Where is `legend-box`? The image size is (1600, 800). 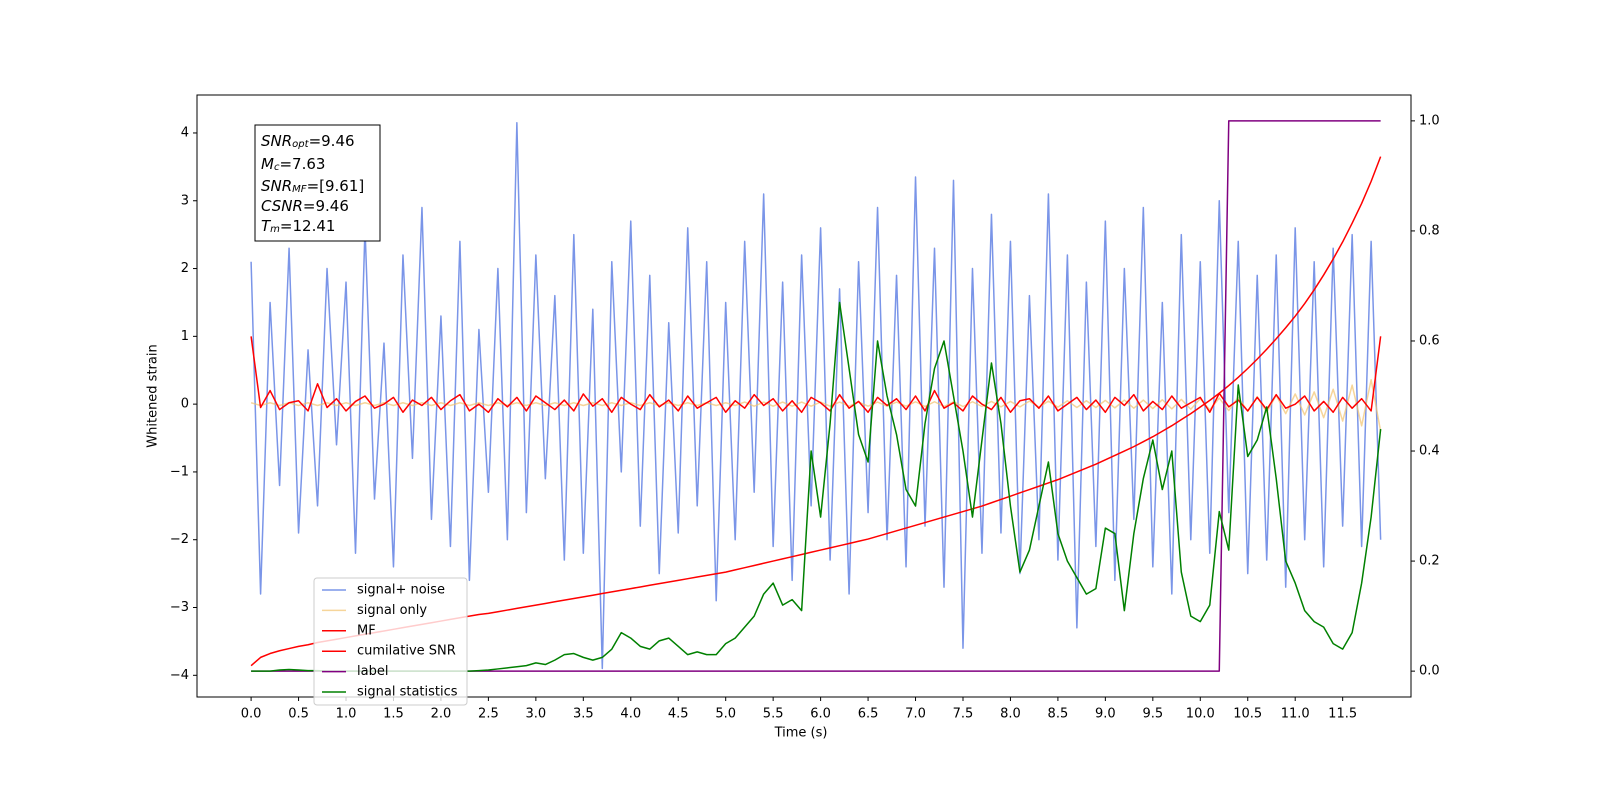
legend-box is located at coordinates (390, 641).